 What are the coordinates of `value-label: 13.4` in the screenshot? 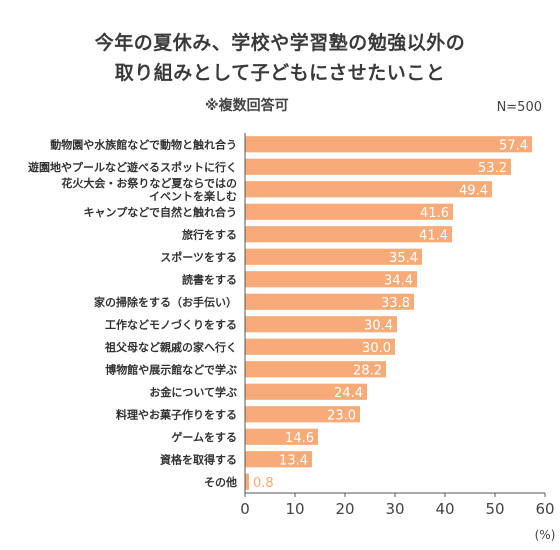 It's located at (293, 460).